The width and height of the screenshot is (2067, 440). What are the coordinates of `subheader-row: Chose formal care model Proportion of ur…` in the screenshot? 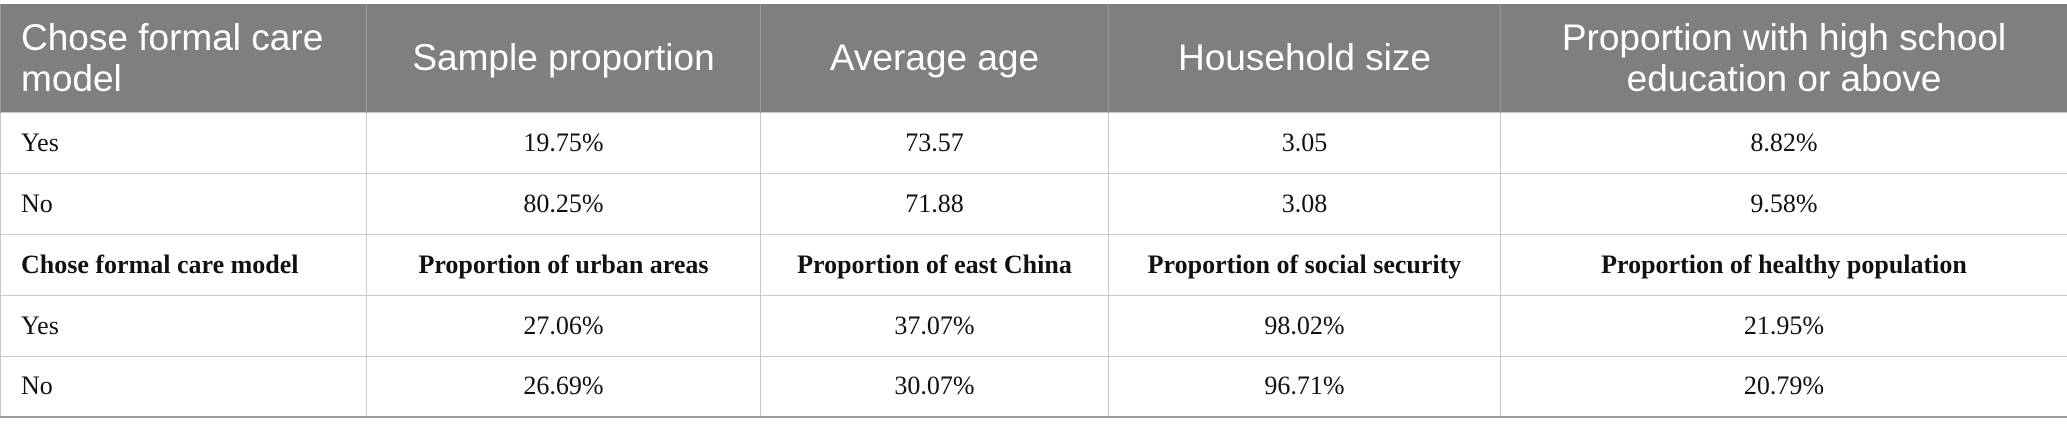 It's located at (1033, 264).